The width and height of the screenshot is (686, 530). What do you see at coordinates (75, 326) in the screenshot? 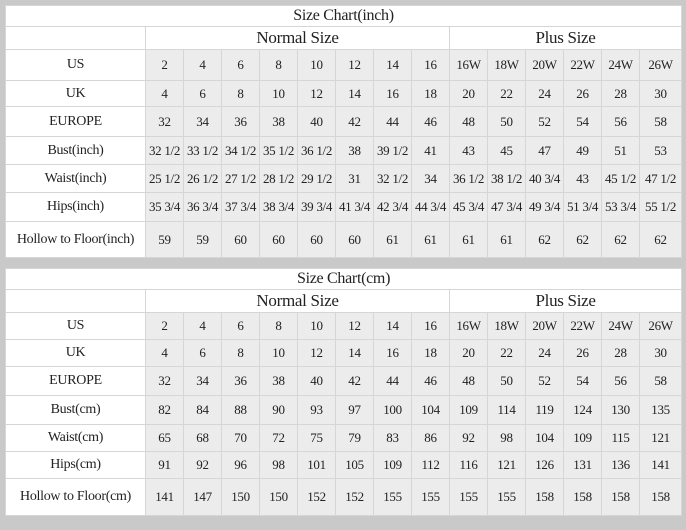
I see `row-label: US` at bounding box center [75, 326].